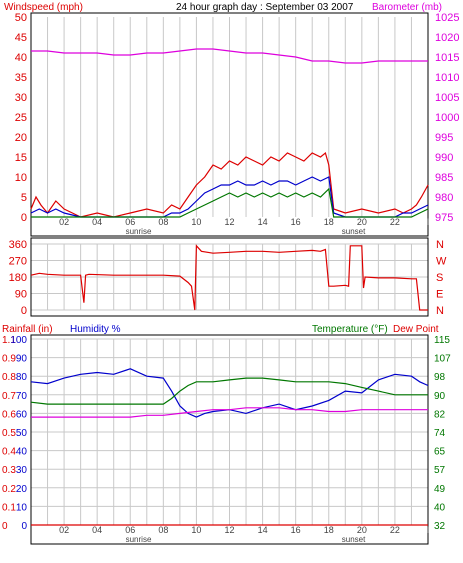 The height and width of the screenshot is (563, 463). What do you see at coordinates (440, 377) in the screenshot?
I see `temp-tick-label: 98` at bounding box center [440, 377].